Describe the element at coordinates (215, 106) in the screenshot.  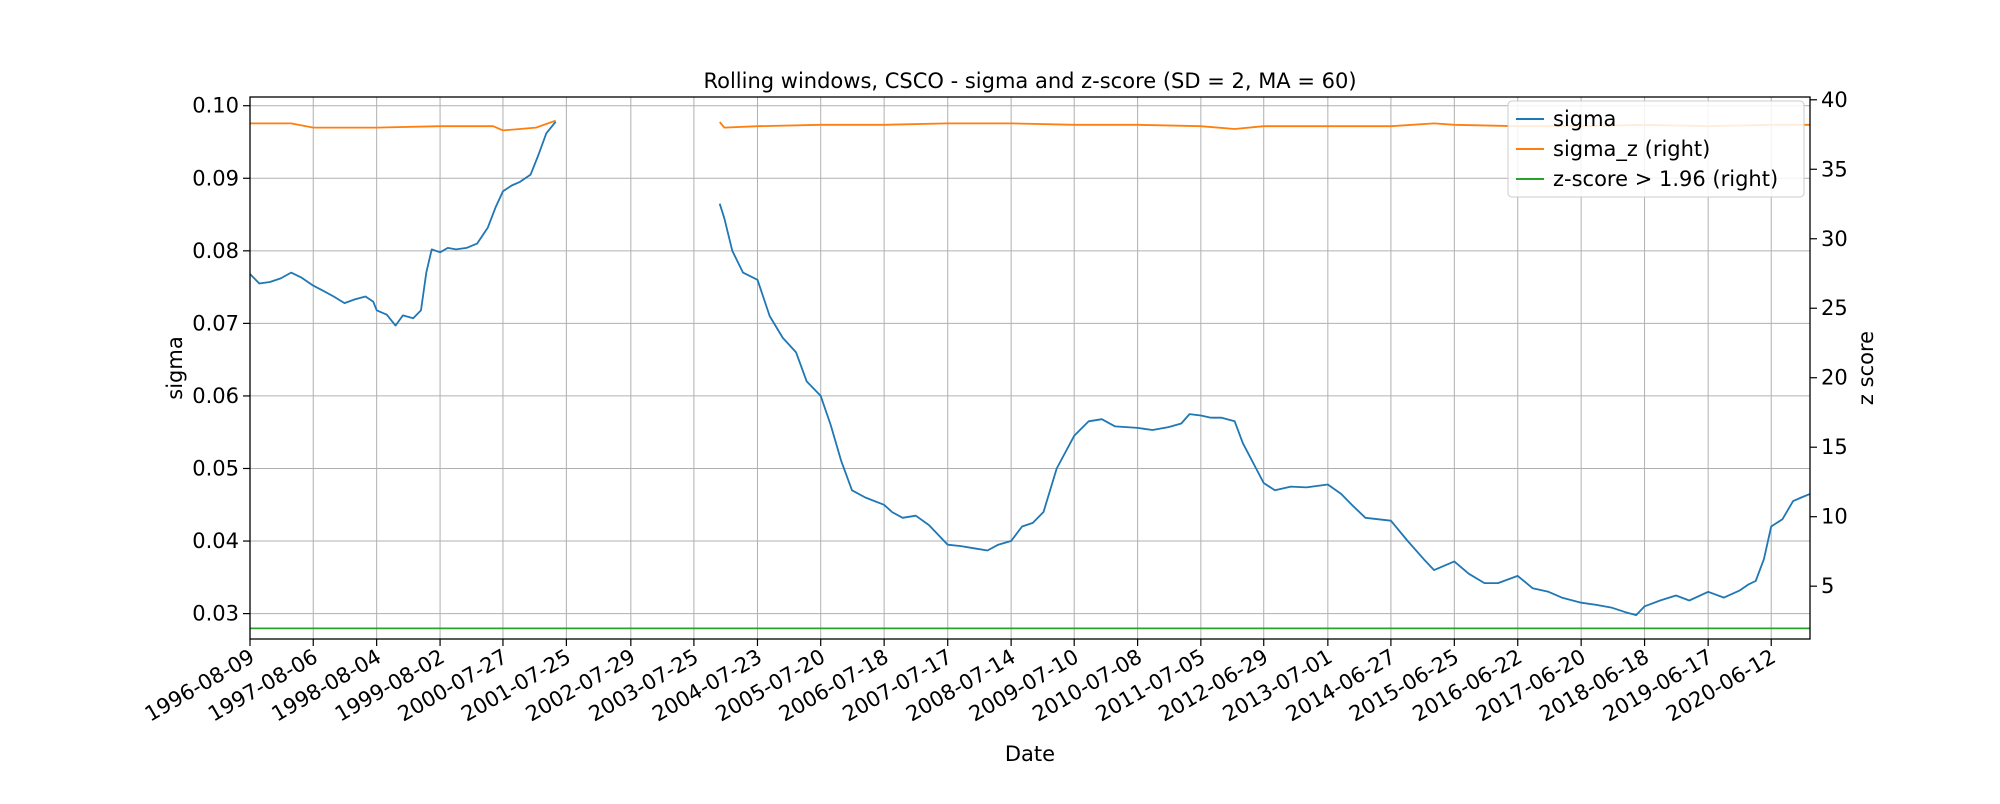
I see `y-tick-label: 0.10` at that location.